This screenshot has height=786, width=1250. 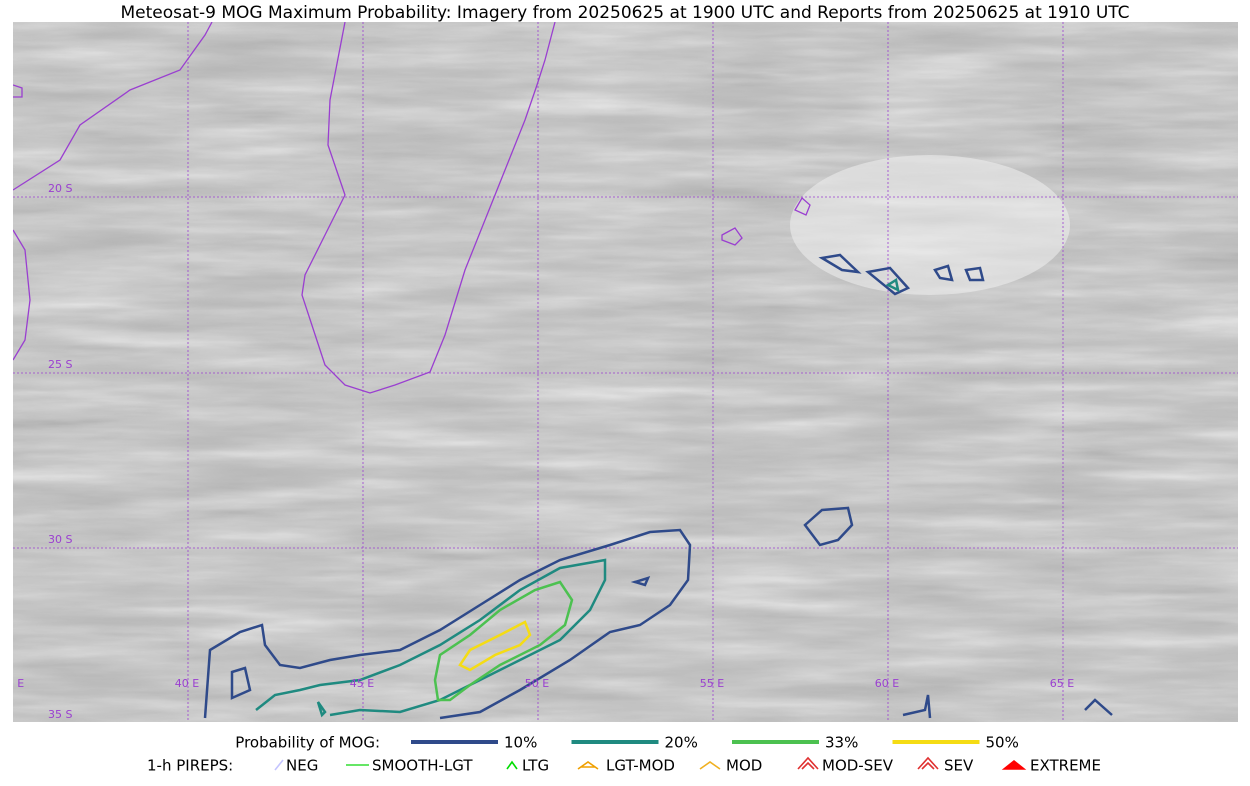 I want to click on lon-label: 60 E, so click(x=887, y=683).